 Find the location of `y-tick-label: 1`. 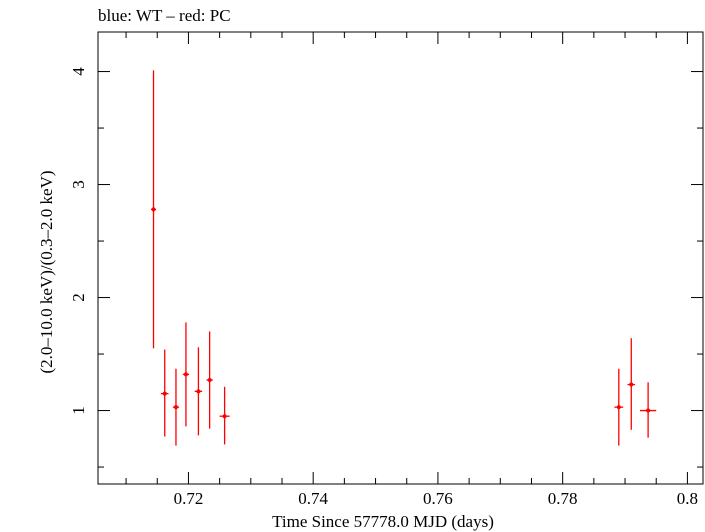

y-tick-label: 1 is located at coordinates (78, 410).